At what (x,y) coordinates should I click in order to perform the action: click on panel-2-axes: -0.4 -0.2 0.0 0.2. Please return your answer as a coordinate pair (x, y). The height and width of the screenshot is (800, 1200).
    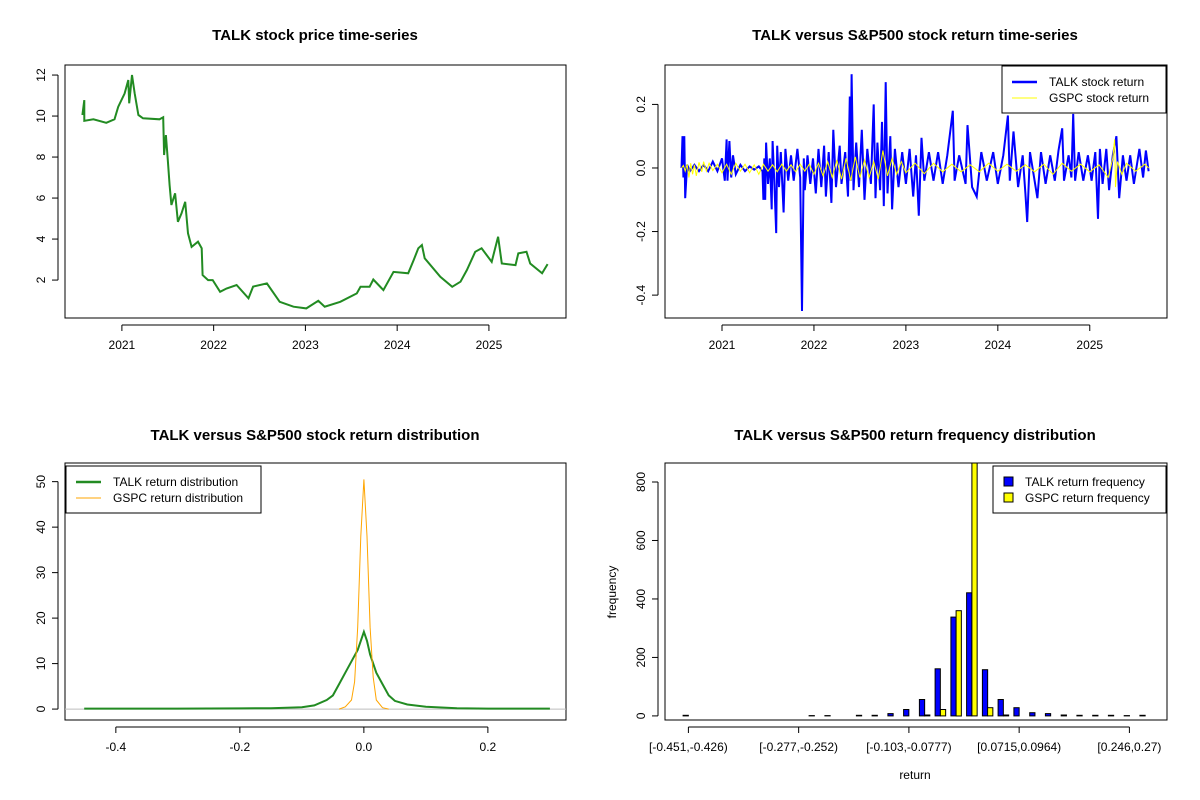
    Looking at the image, I should click on (901, 191).